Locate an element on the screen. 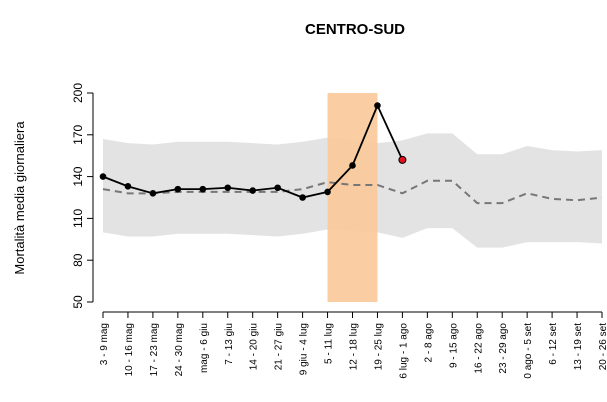  x-tick-label: mag - 6 giu is located at coordinates (204, 348).